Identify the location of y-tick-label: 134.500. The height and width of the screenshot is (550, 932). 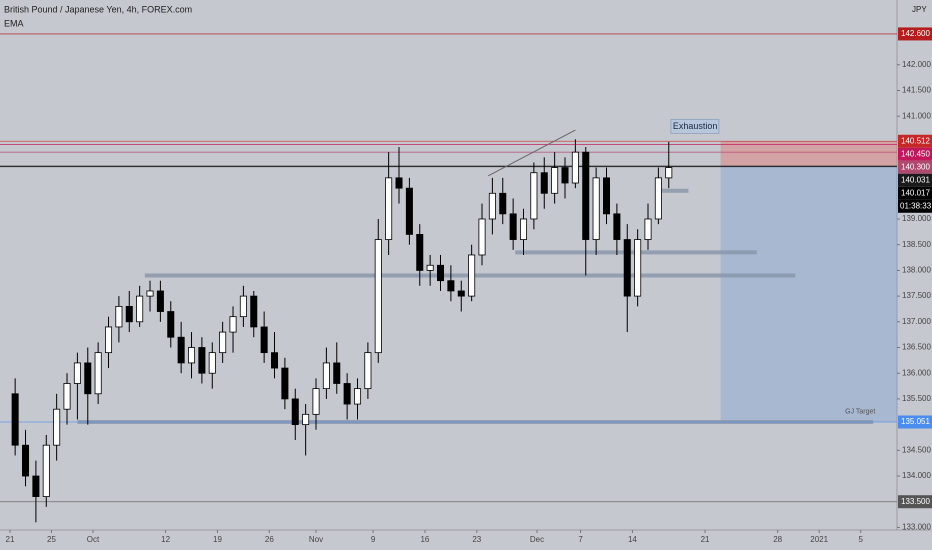
(916, 449).